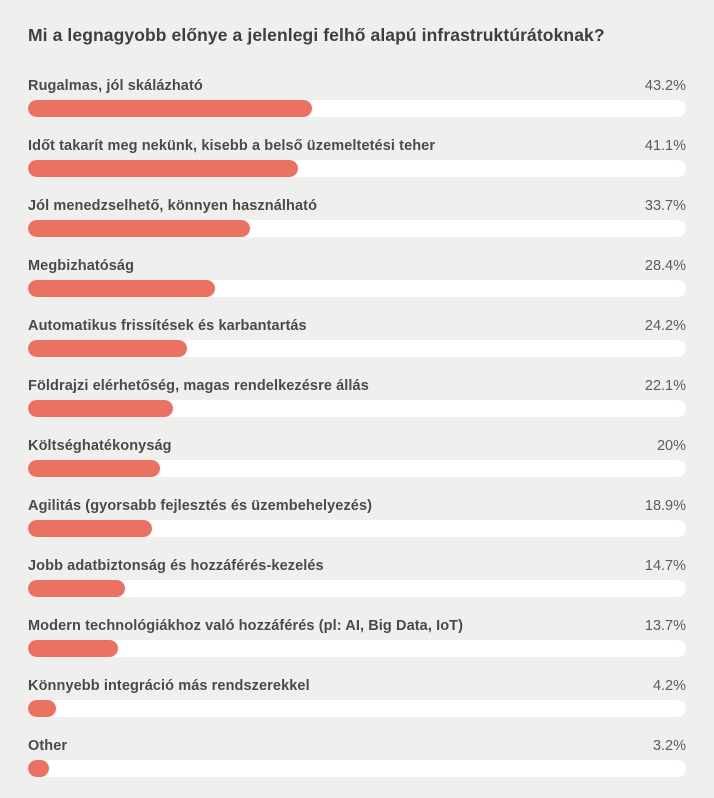  What do you see at coordinates (665, 326) in the screenshot?
I see `bar-value: 24.2%` at bounding box center [665, 326].